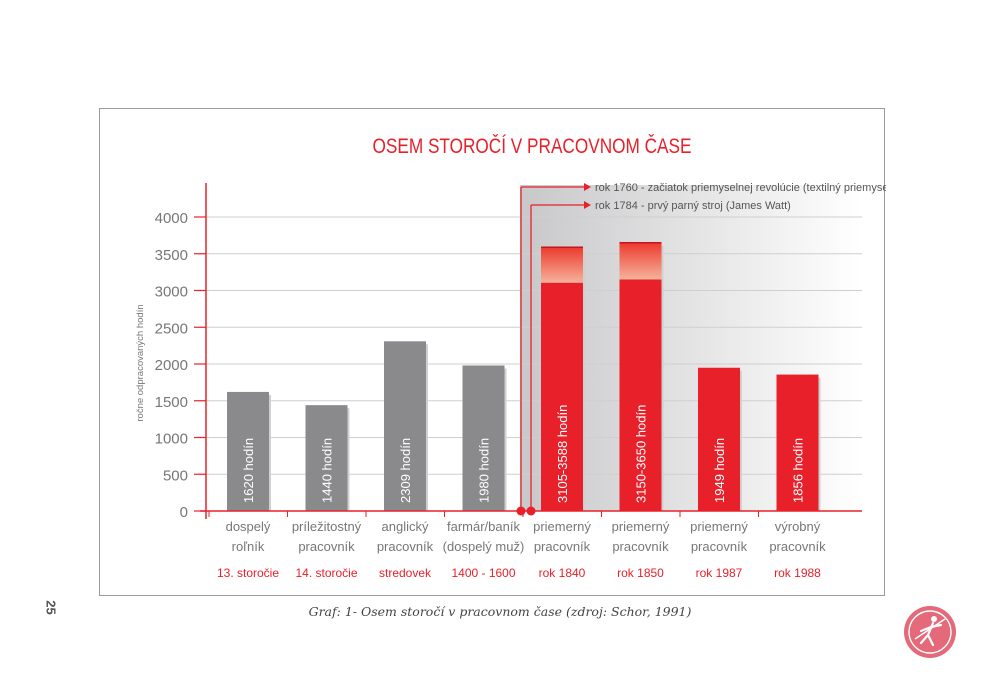  What do you see at coordinates (327, 526) in the screenshot?
I see `x-category-label: príležitostný` at bounding box center [327, 526].